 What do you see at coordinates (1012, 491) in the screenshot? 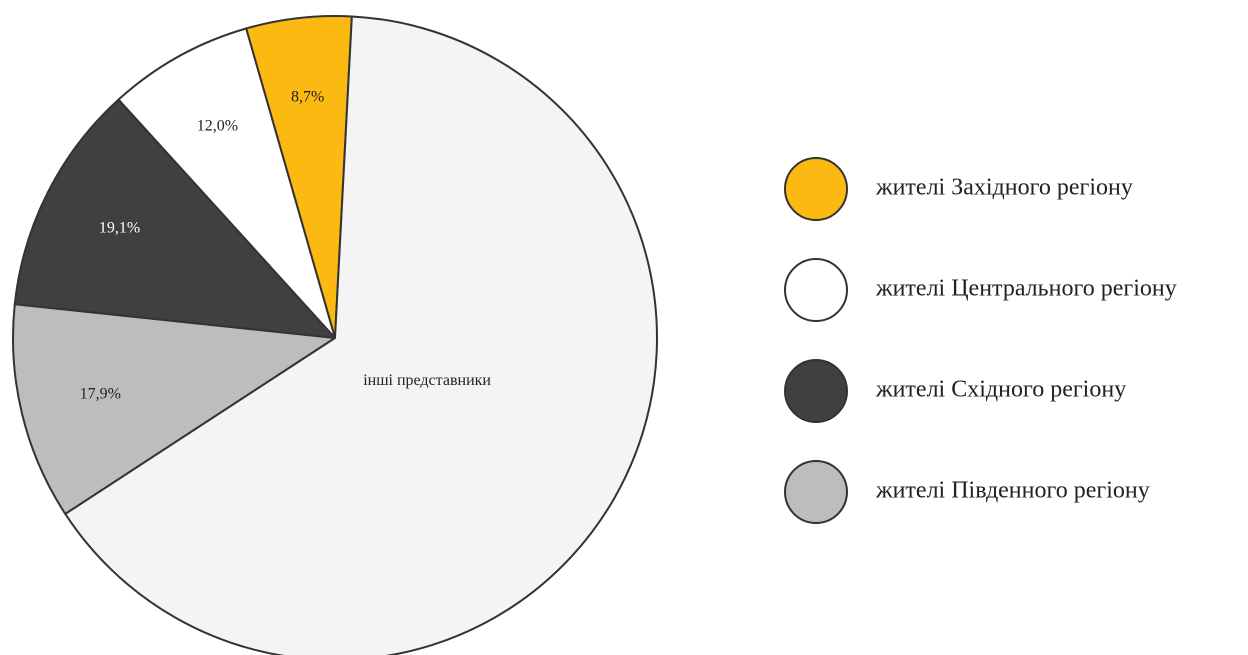
I see `legend-label: жителі Південного регіону` at bounding box center [1012, 491].